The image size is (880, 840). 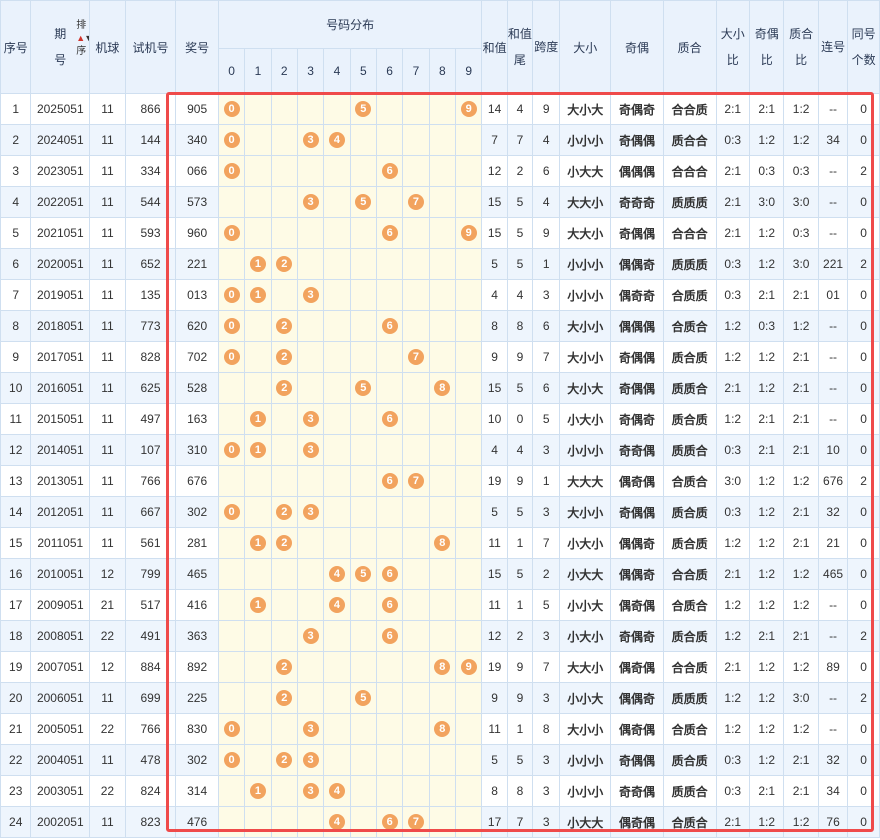 What do you see at coordinates (197, 419) in the screenshot?
I see `cell-prize: 163` at bounding box center [197, 419].